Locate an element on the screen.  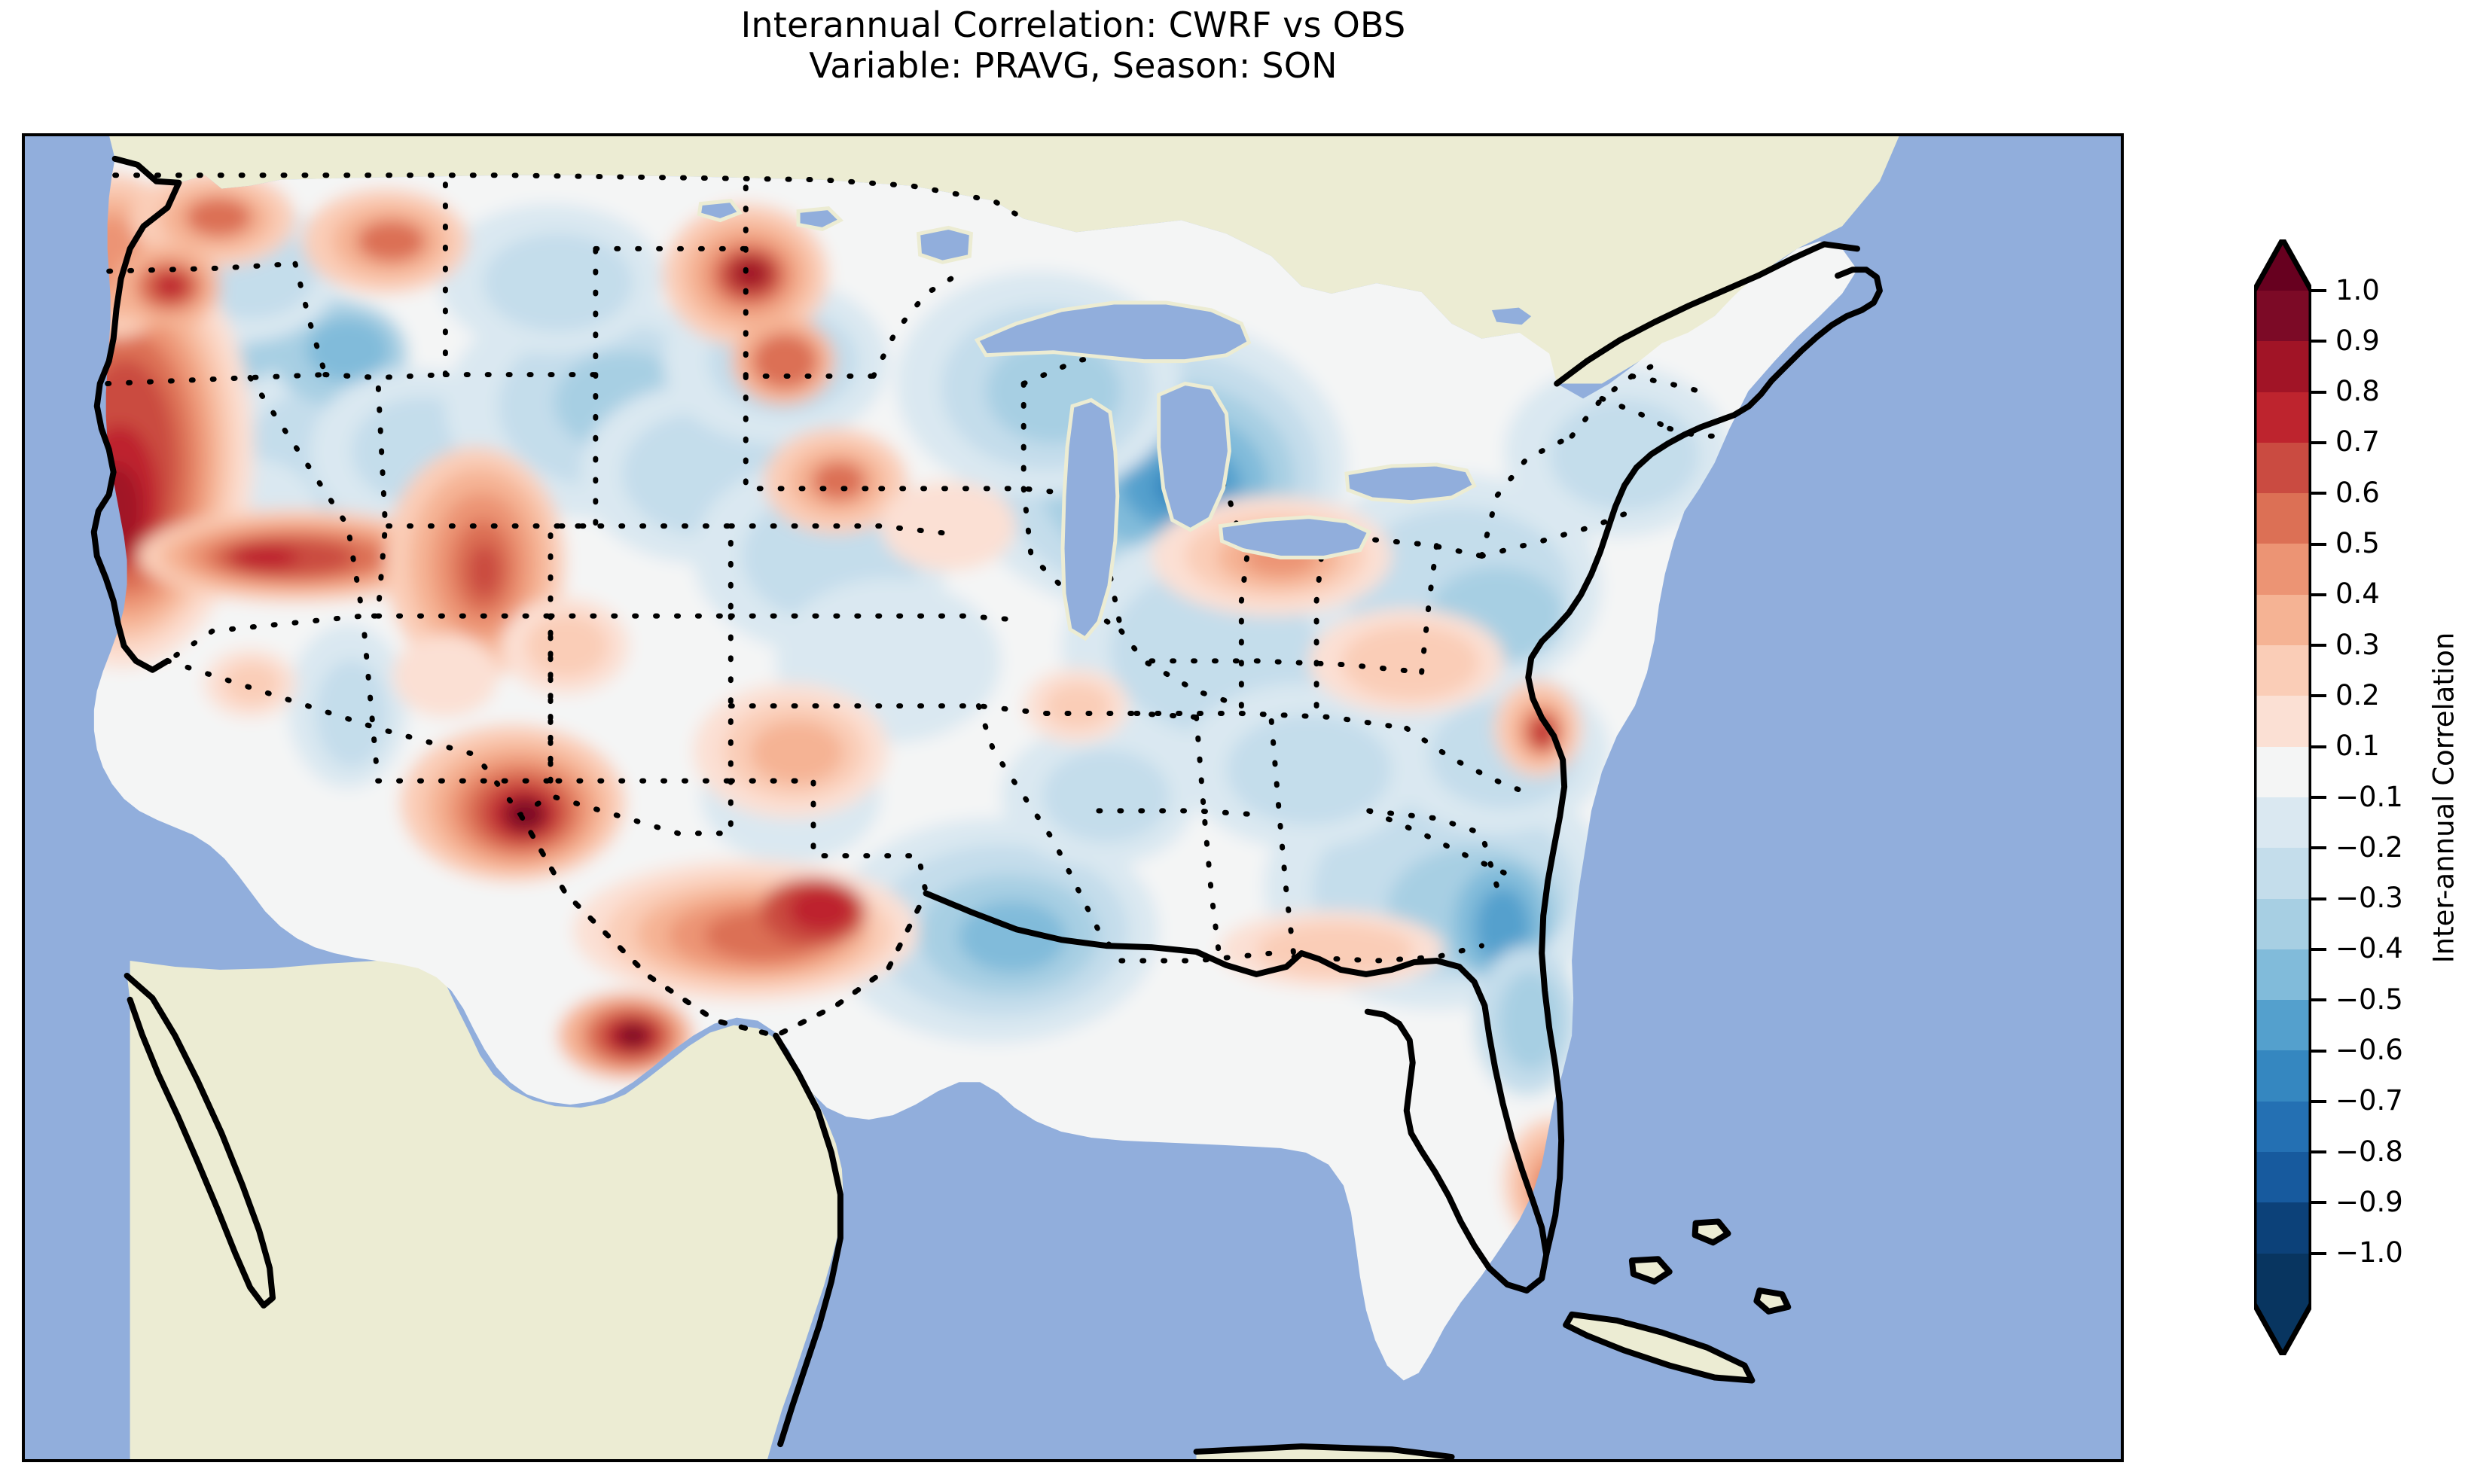
colorbar-tick-label: 0.4 is located at coordinates (2357, 594).